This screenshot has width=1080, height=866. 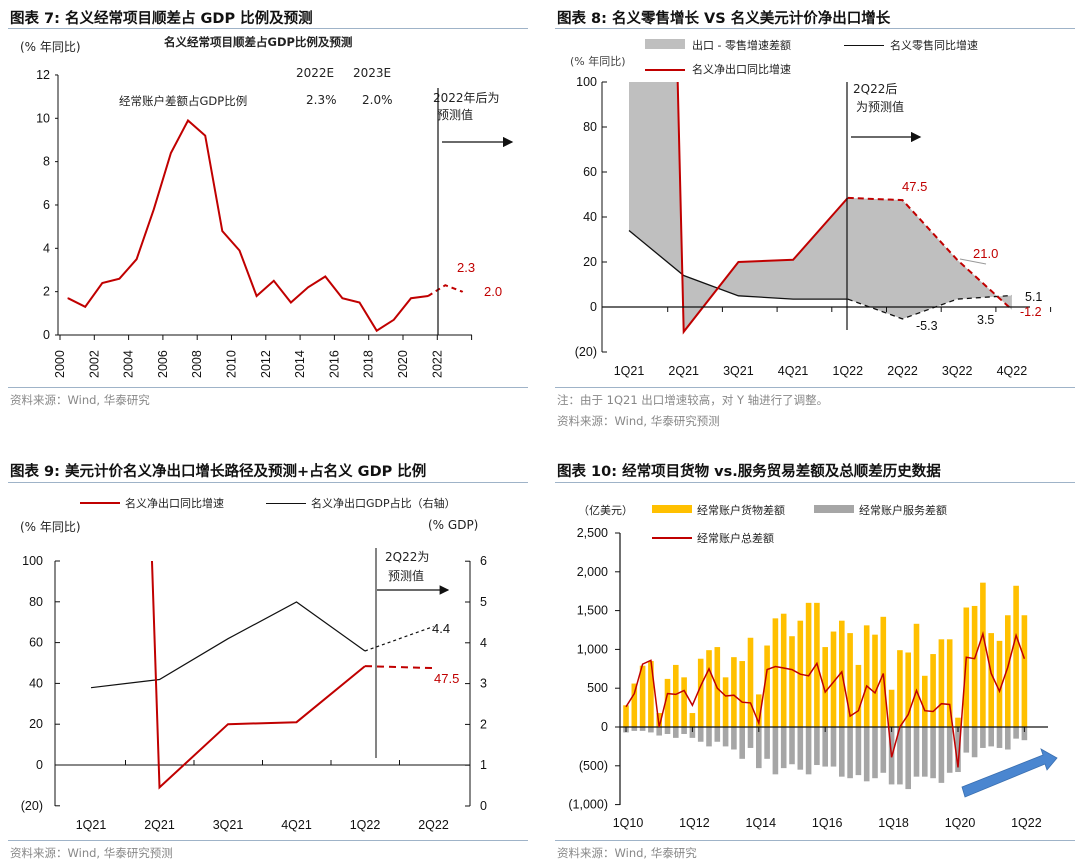 I want to click on fig8-x-tick-label: 2Q21, so click(x=683, y=371).